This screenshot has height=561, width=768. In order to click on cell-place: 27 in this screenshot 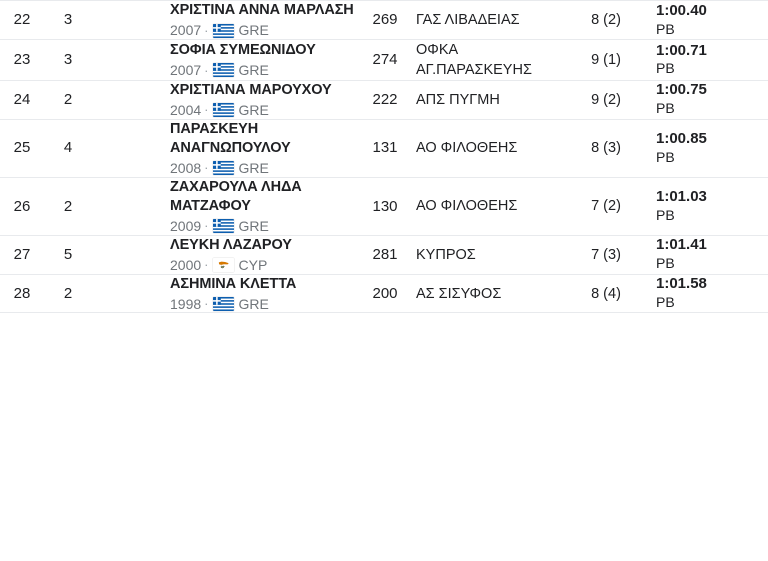, I will do `click(22, 254)`.